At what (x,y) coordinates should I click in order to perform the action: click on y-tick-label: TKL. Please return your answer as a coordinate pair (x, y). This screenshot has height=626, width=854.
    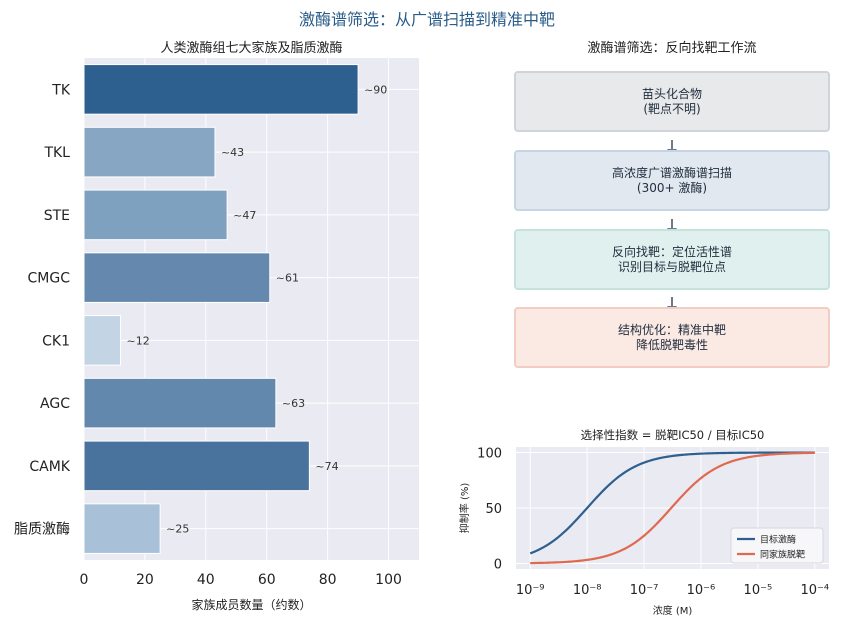
    Looking at the image, I should click on (56, 153).